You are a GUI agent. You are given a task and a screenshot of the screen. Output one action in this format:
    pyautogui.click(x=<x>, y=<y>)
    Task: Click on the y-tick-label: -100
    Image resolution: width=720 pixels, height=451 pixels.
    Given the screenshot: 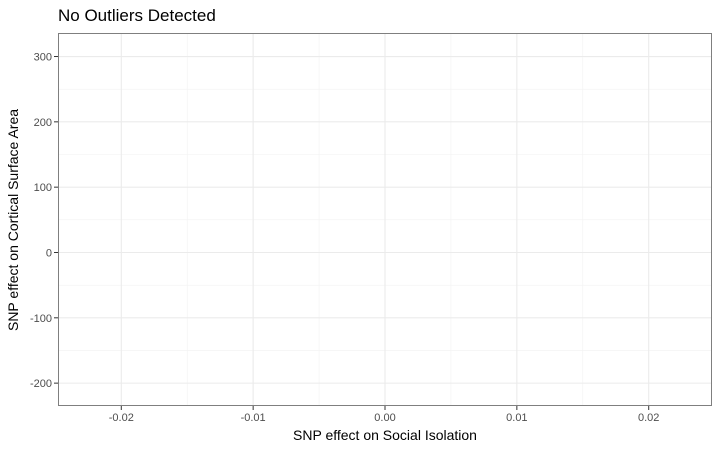 What is the action you would take?
    pyautogui.click(x=41, y=319)
    